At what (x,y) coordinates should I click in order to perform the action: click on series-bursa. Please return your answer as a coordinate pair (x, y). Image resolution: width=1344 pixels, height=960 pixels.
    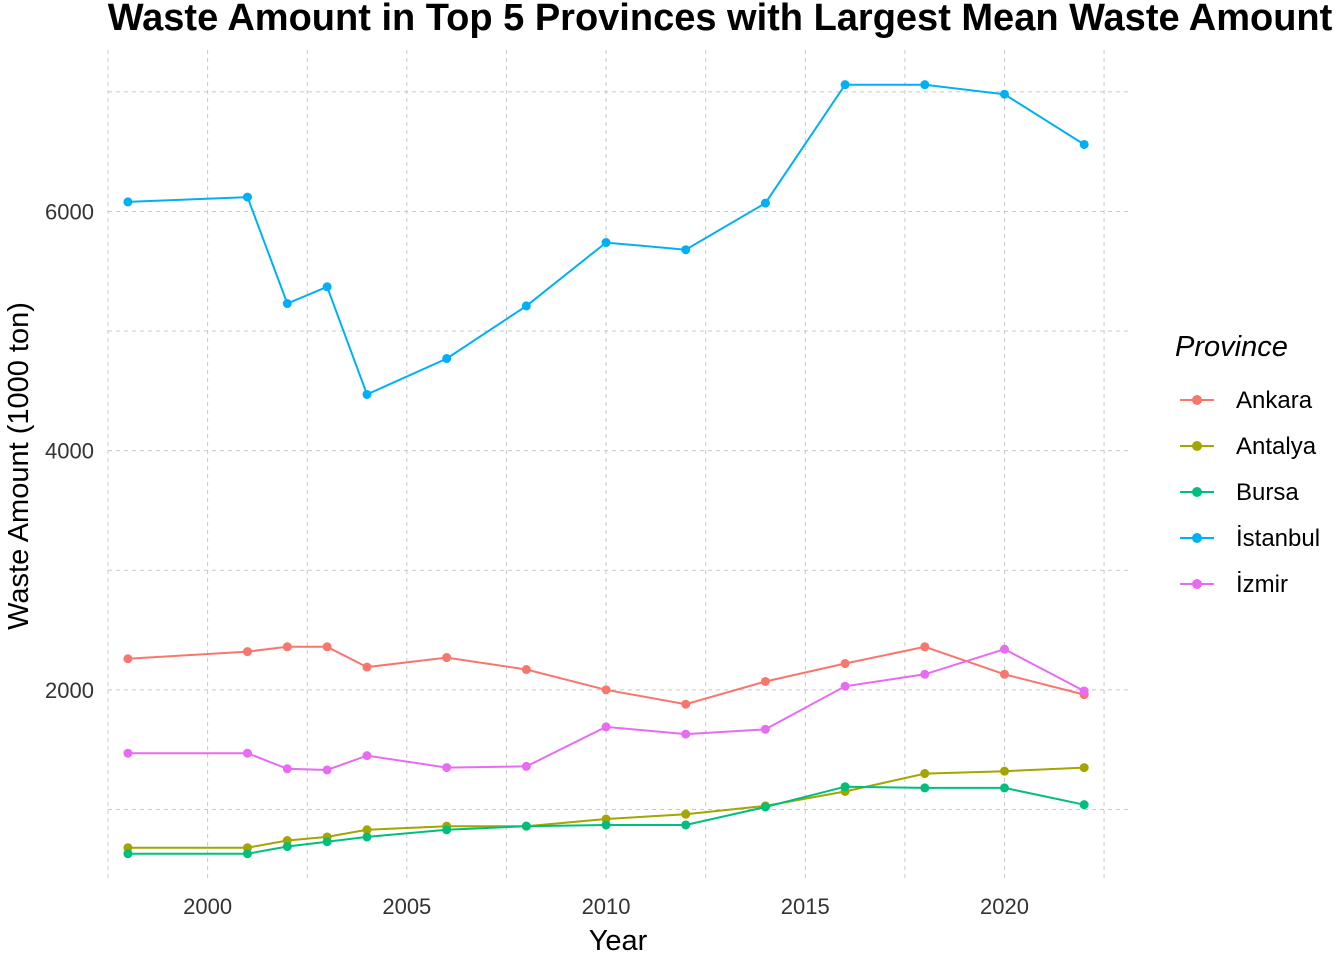
    Looking at the image, I should click on (606, 820).